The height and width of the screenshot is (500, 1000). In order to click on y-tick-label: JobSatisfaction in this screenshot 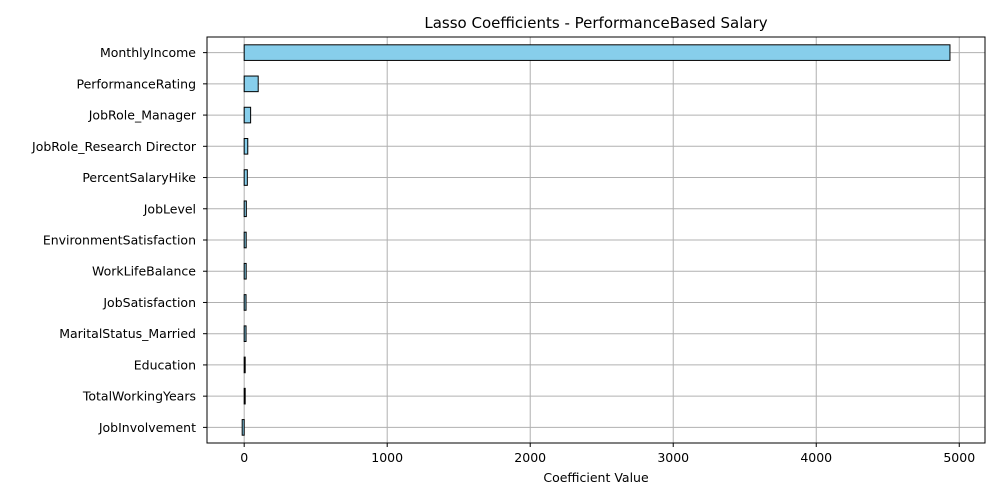, I will do `click(149, 302)`.